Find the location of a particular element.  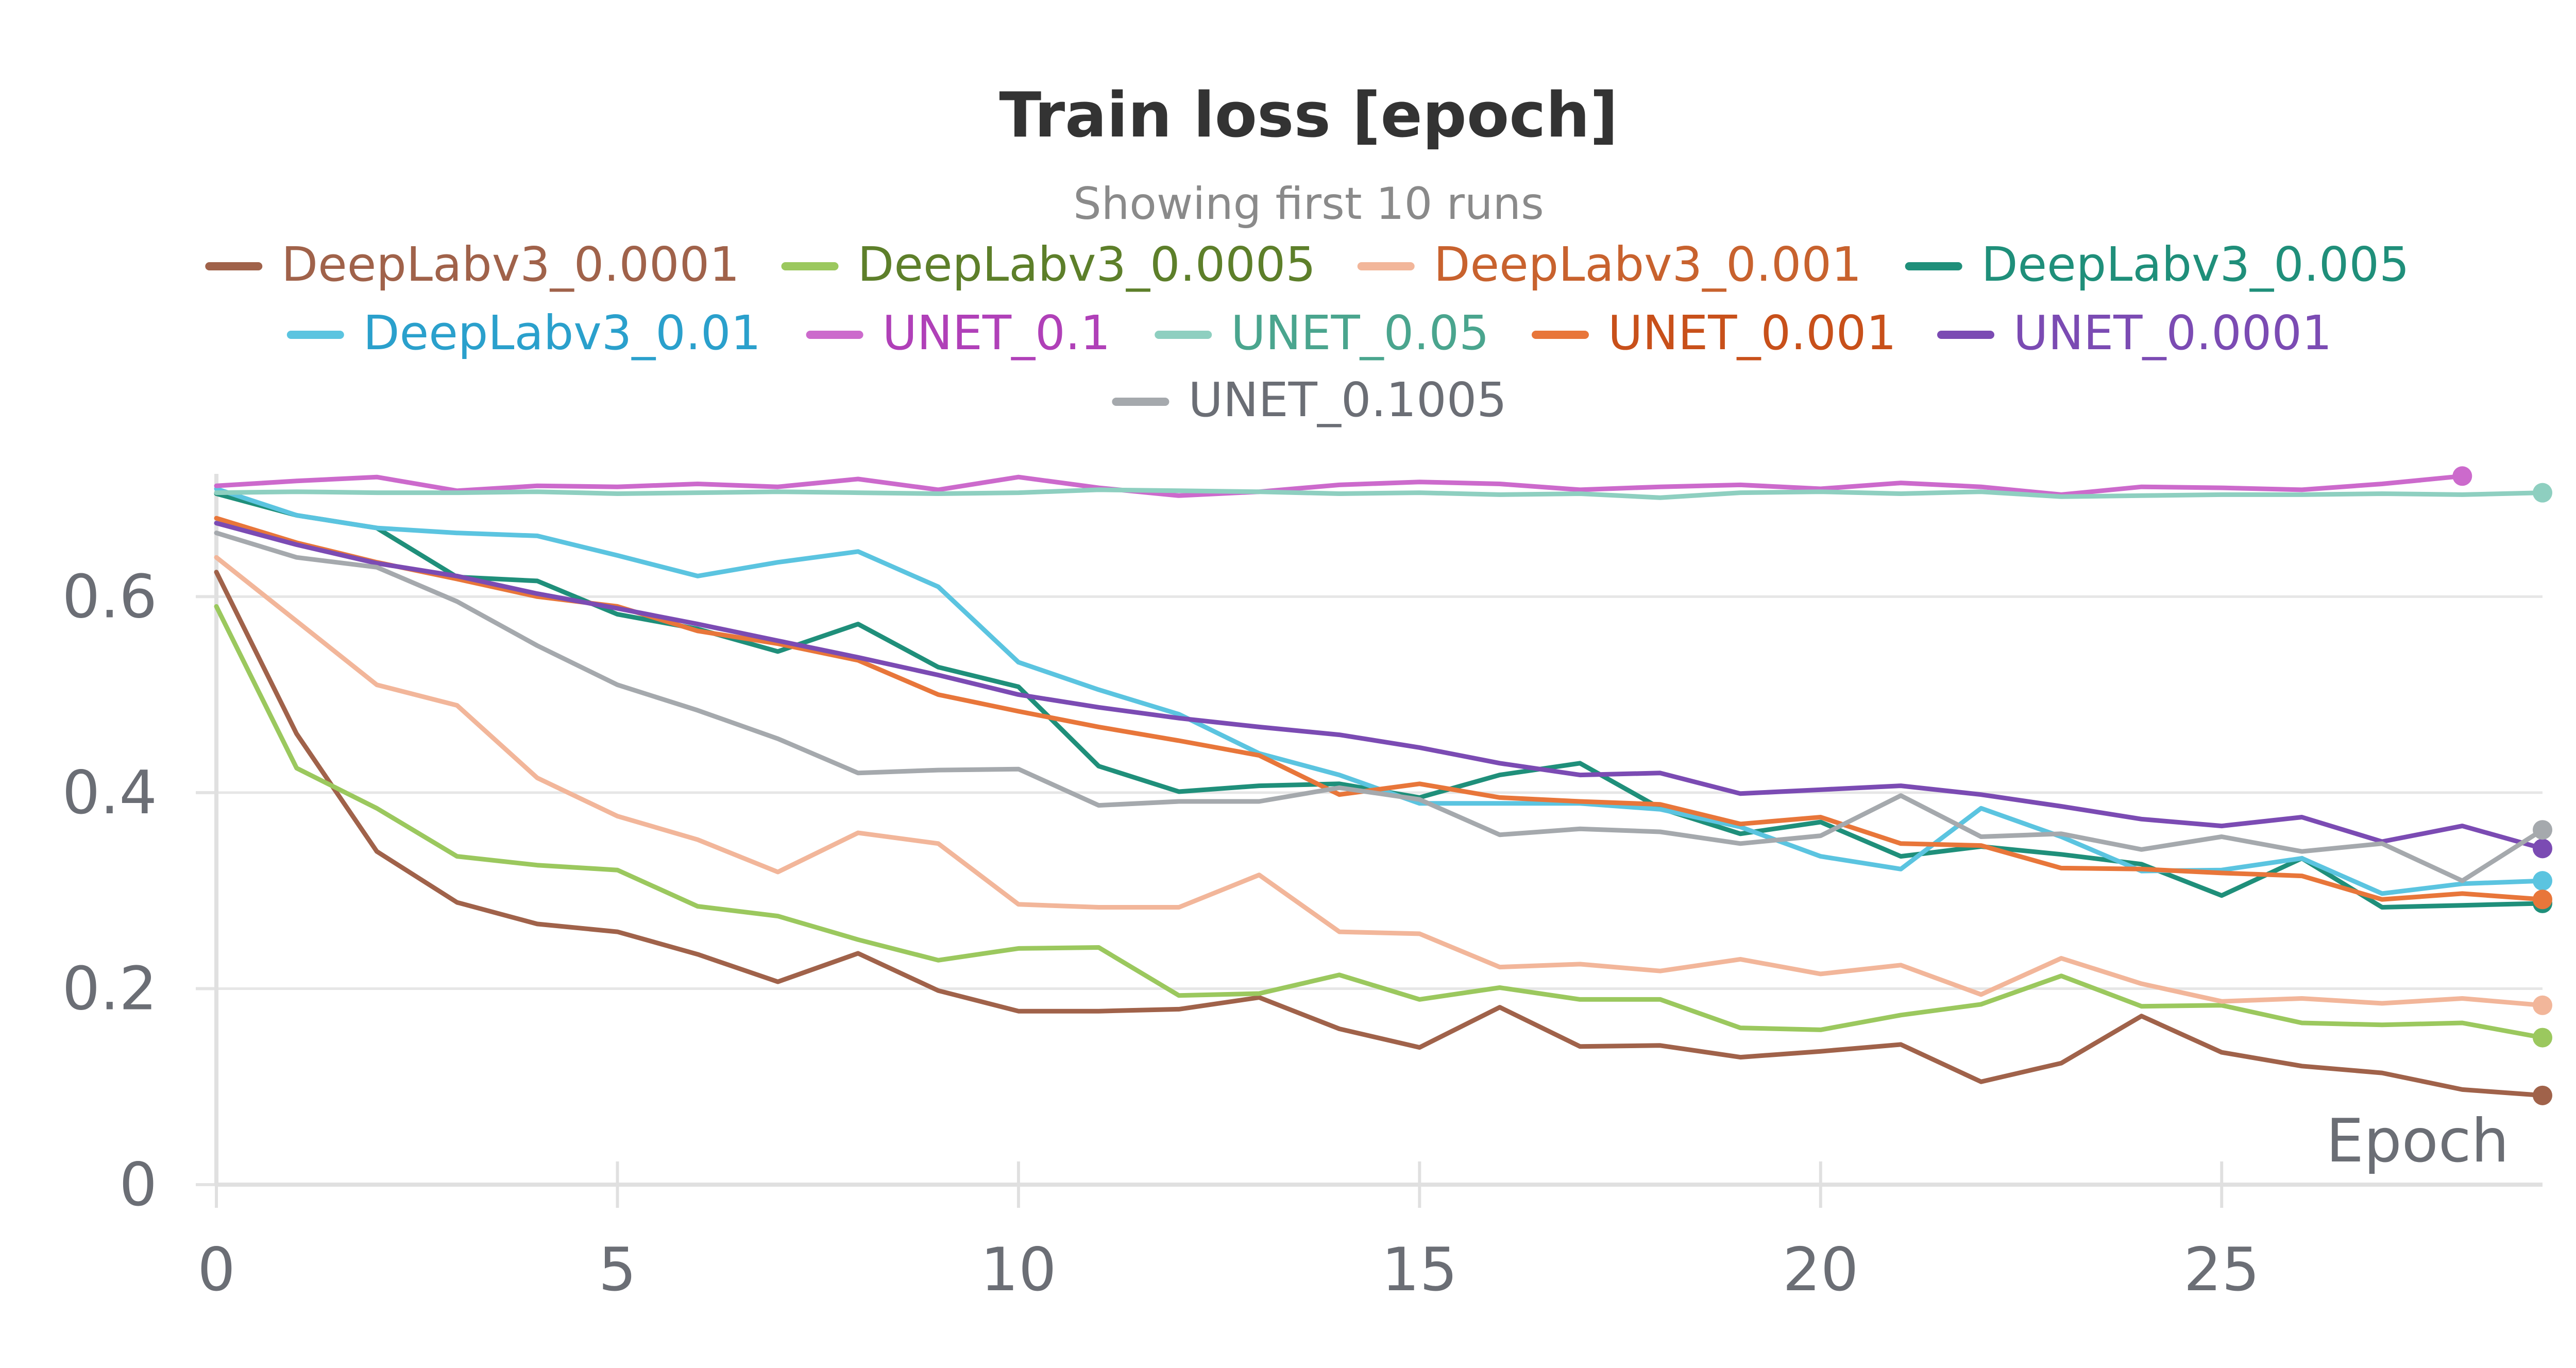

x-tick-label: 15 is located at coordinates (1420, 1270).